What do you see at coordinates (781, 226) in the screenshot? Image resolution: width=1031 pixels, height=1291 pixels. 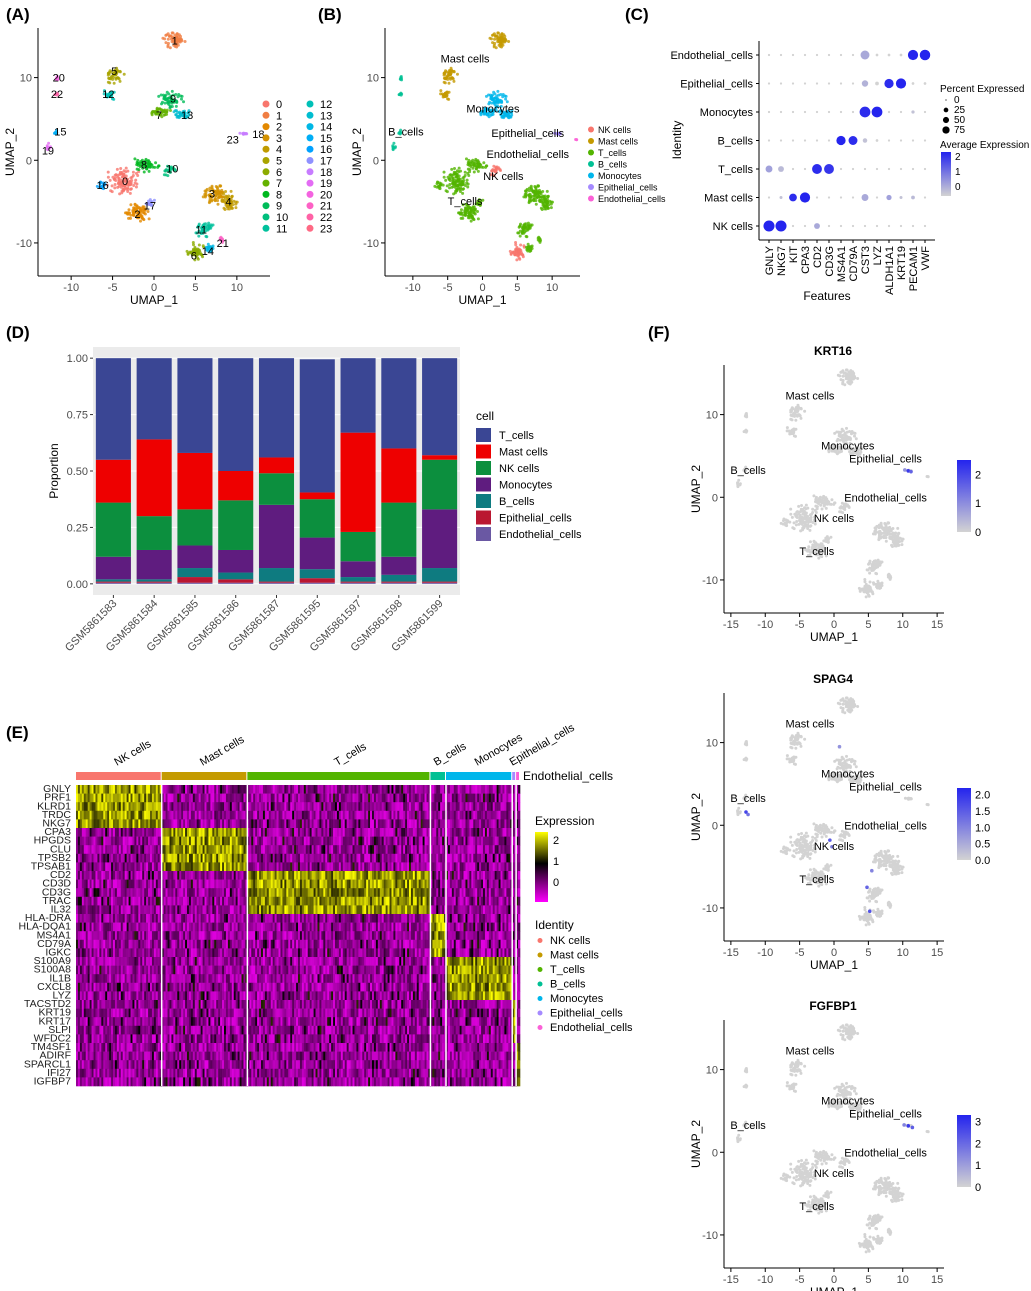 I see `c-dot` at bounding box center [781, 226].